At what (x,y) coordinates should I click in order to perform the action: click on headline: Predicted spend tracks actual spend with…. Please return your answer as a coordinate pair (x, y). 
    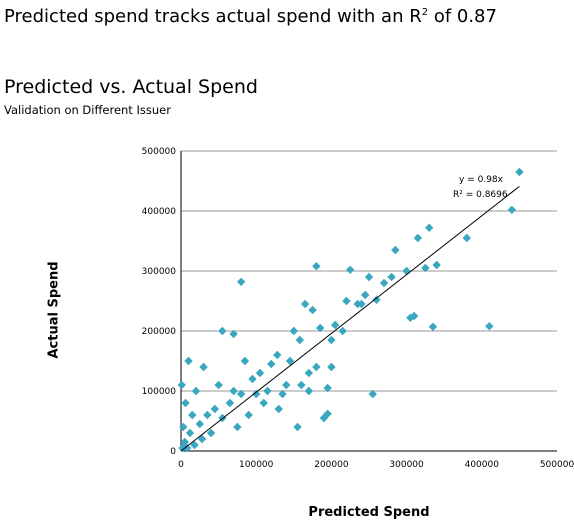
    Looking at the image, I should click on (250, 16).